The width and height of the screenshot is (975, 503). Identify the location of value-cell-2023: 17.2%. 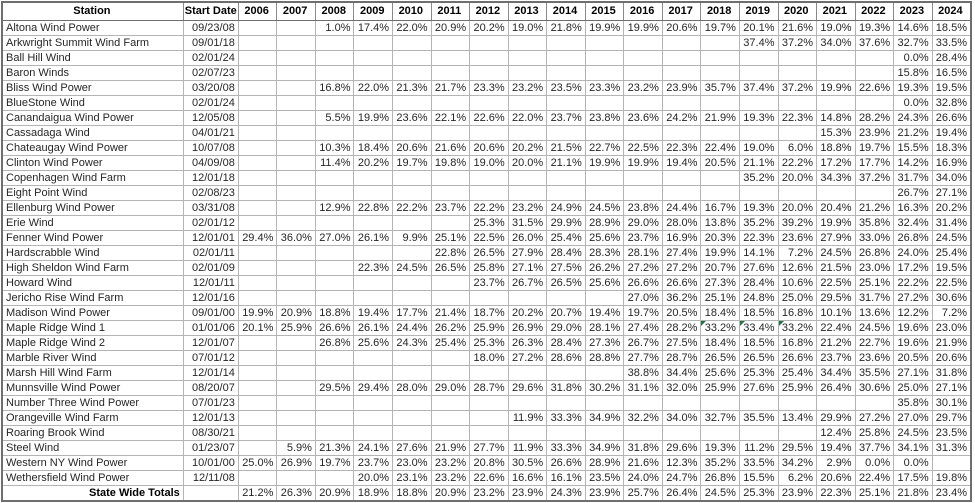
(913, 268).